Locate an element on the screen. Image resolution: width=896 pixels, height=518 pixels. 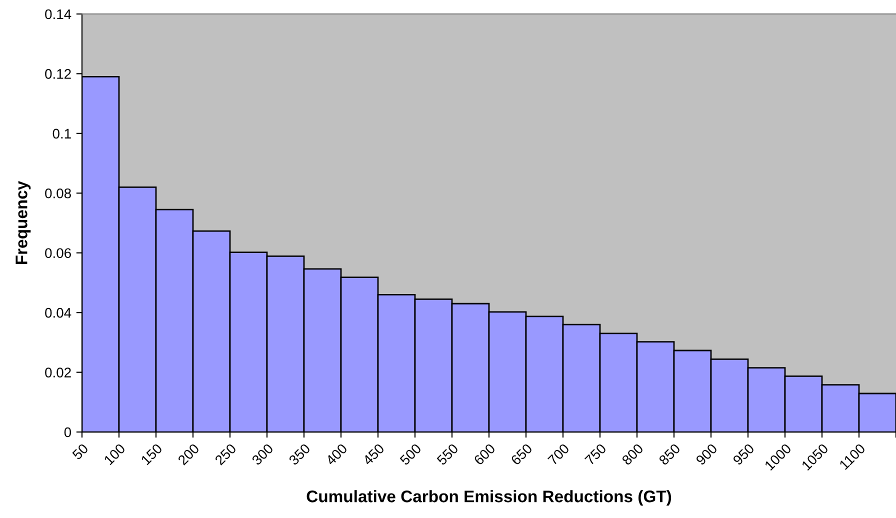
y-tick-label: 0.1 is located at coordinates (61, 133).